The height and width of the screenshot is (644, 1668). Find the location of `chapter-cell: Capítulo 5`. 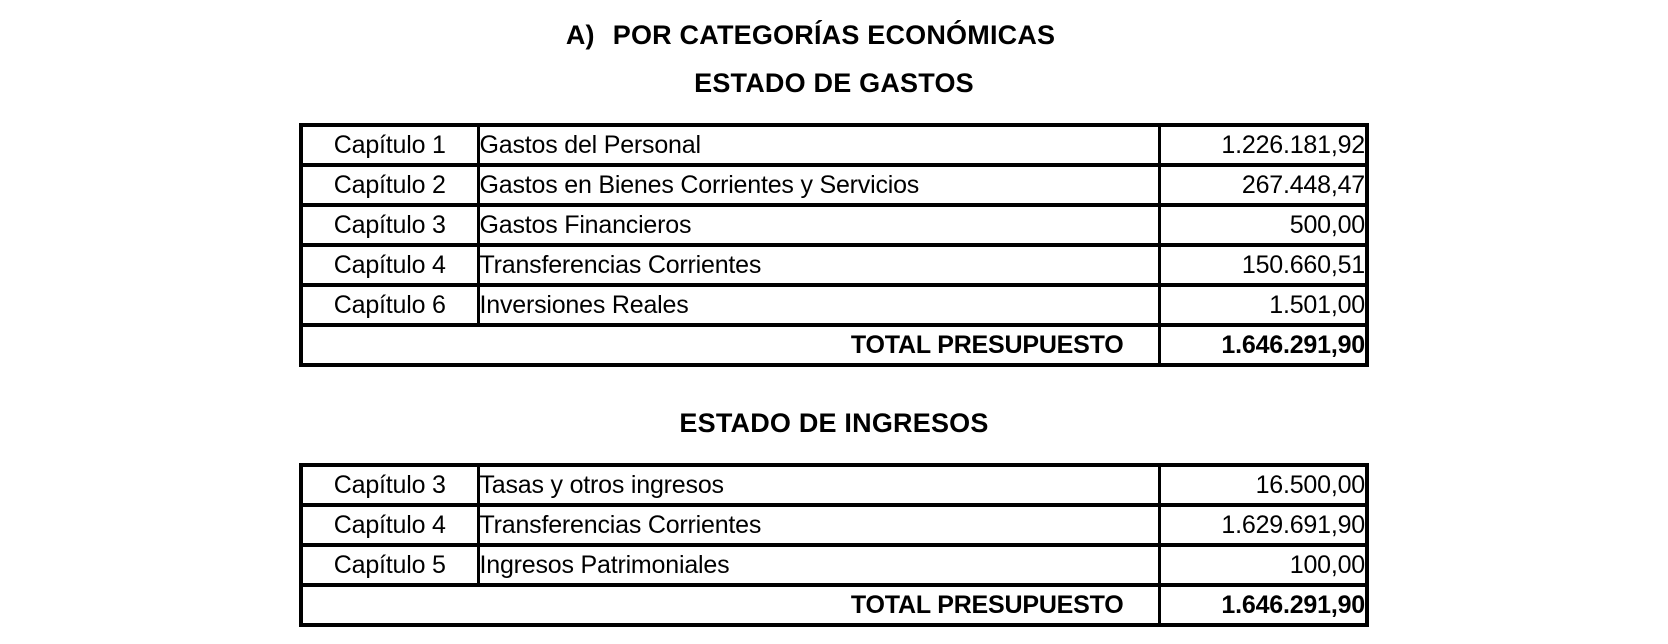

chapter-cell: Capítulo 5 is located at coordinates (389, 565).